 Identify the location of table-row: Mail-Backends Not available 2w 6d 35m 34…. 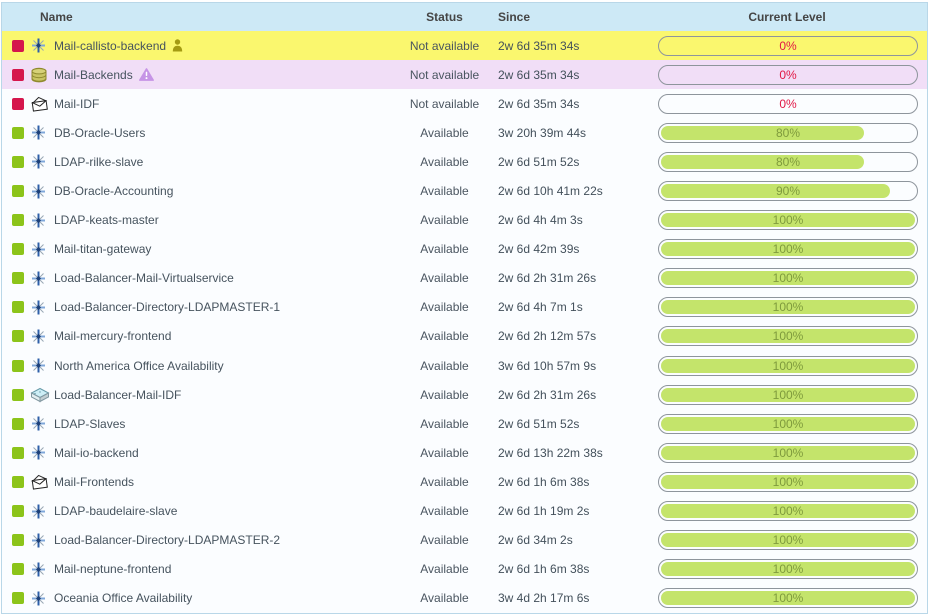
(464, 75).